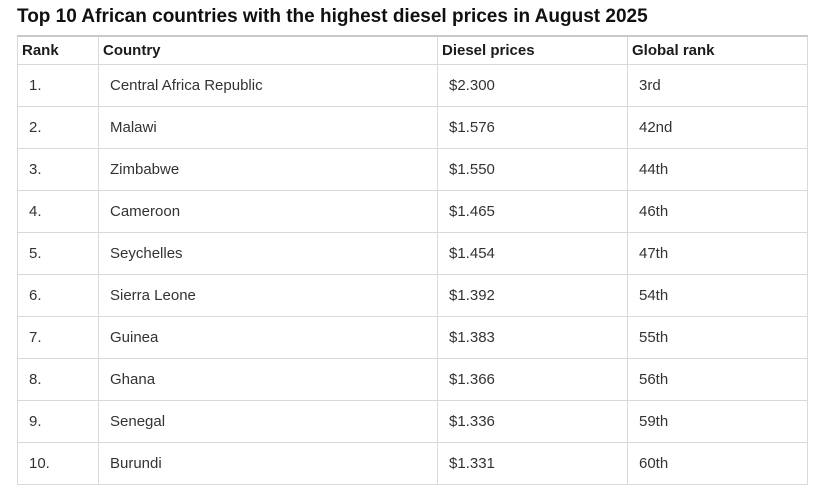  Describe the element at coordinates (268, 127) in the screenshot. I see `country-cell: Malawi` at that location.